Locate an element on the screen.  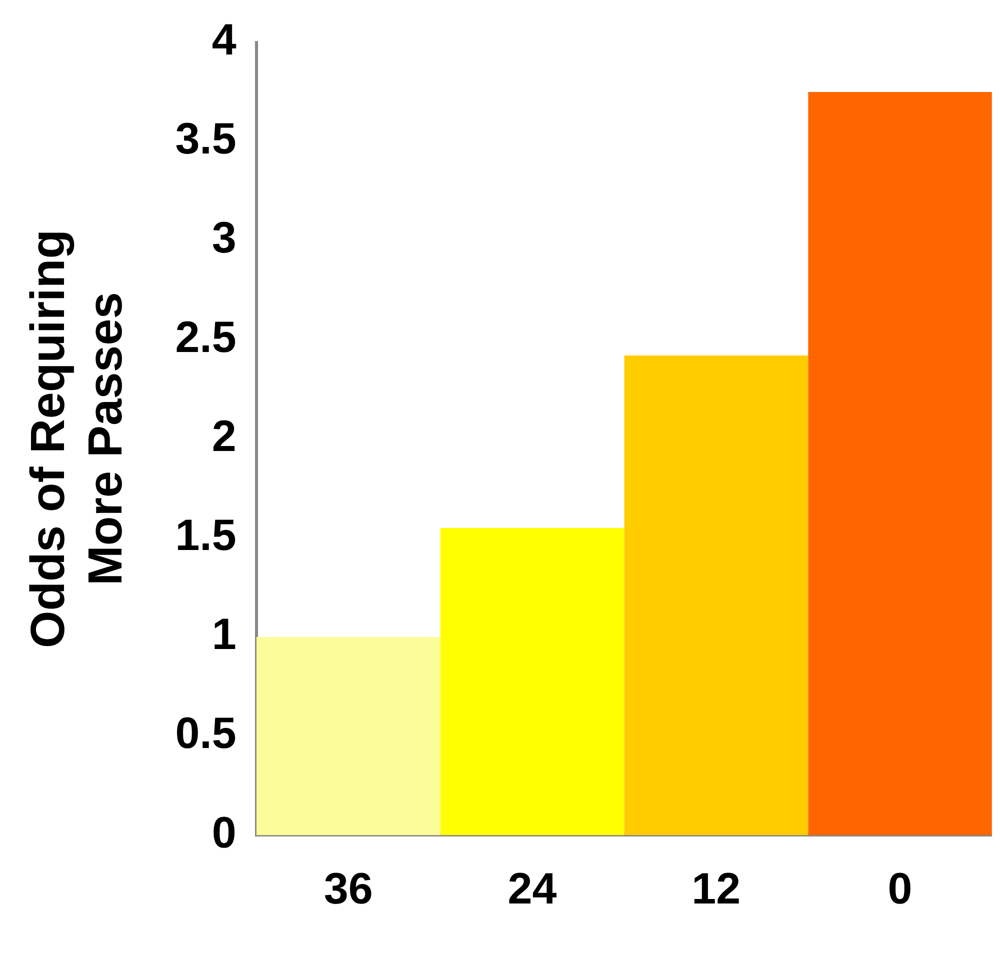
x-tick-label: 24 is located at coordinates (533, 889).